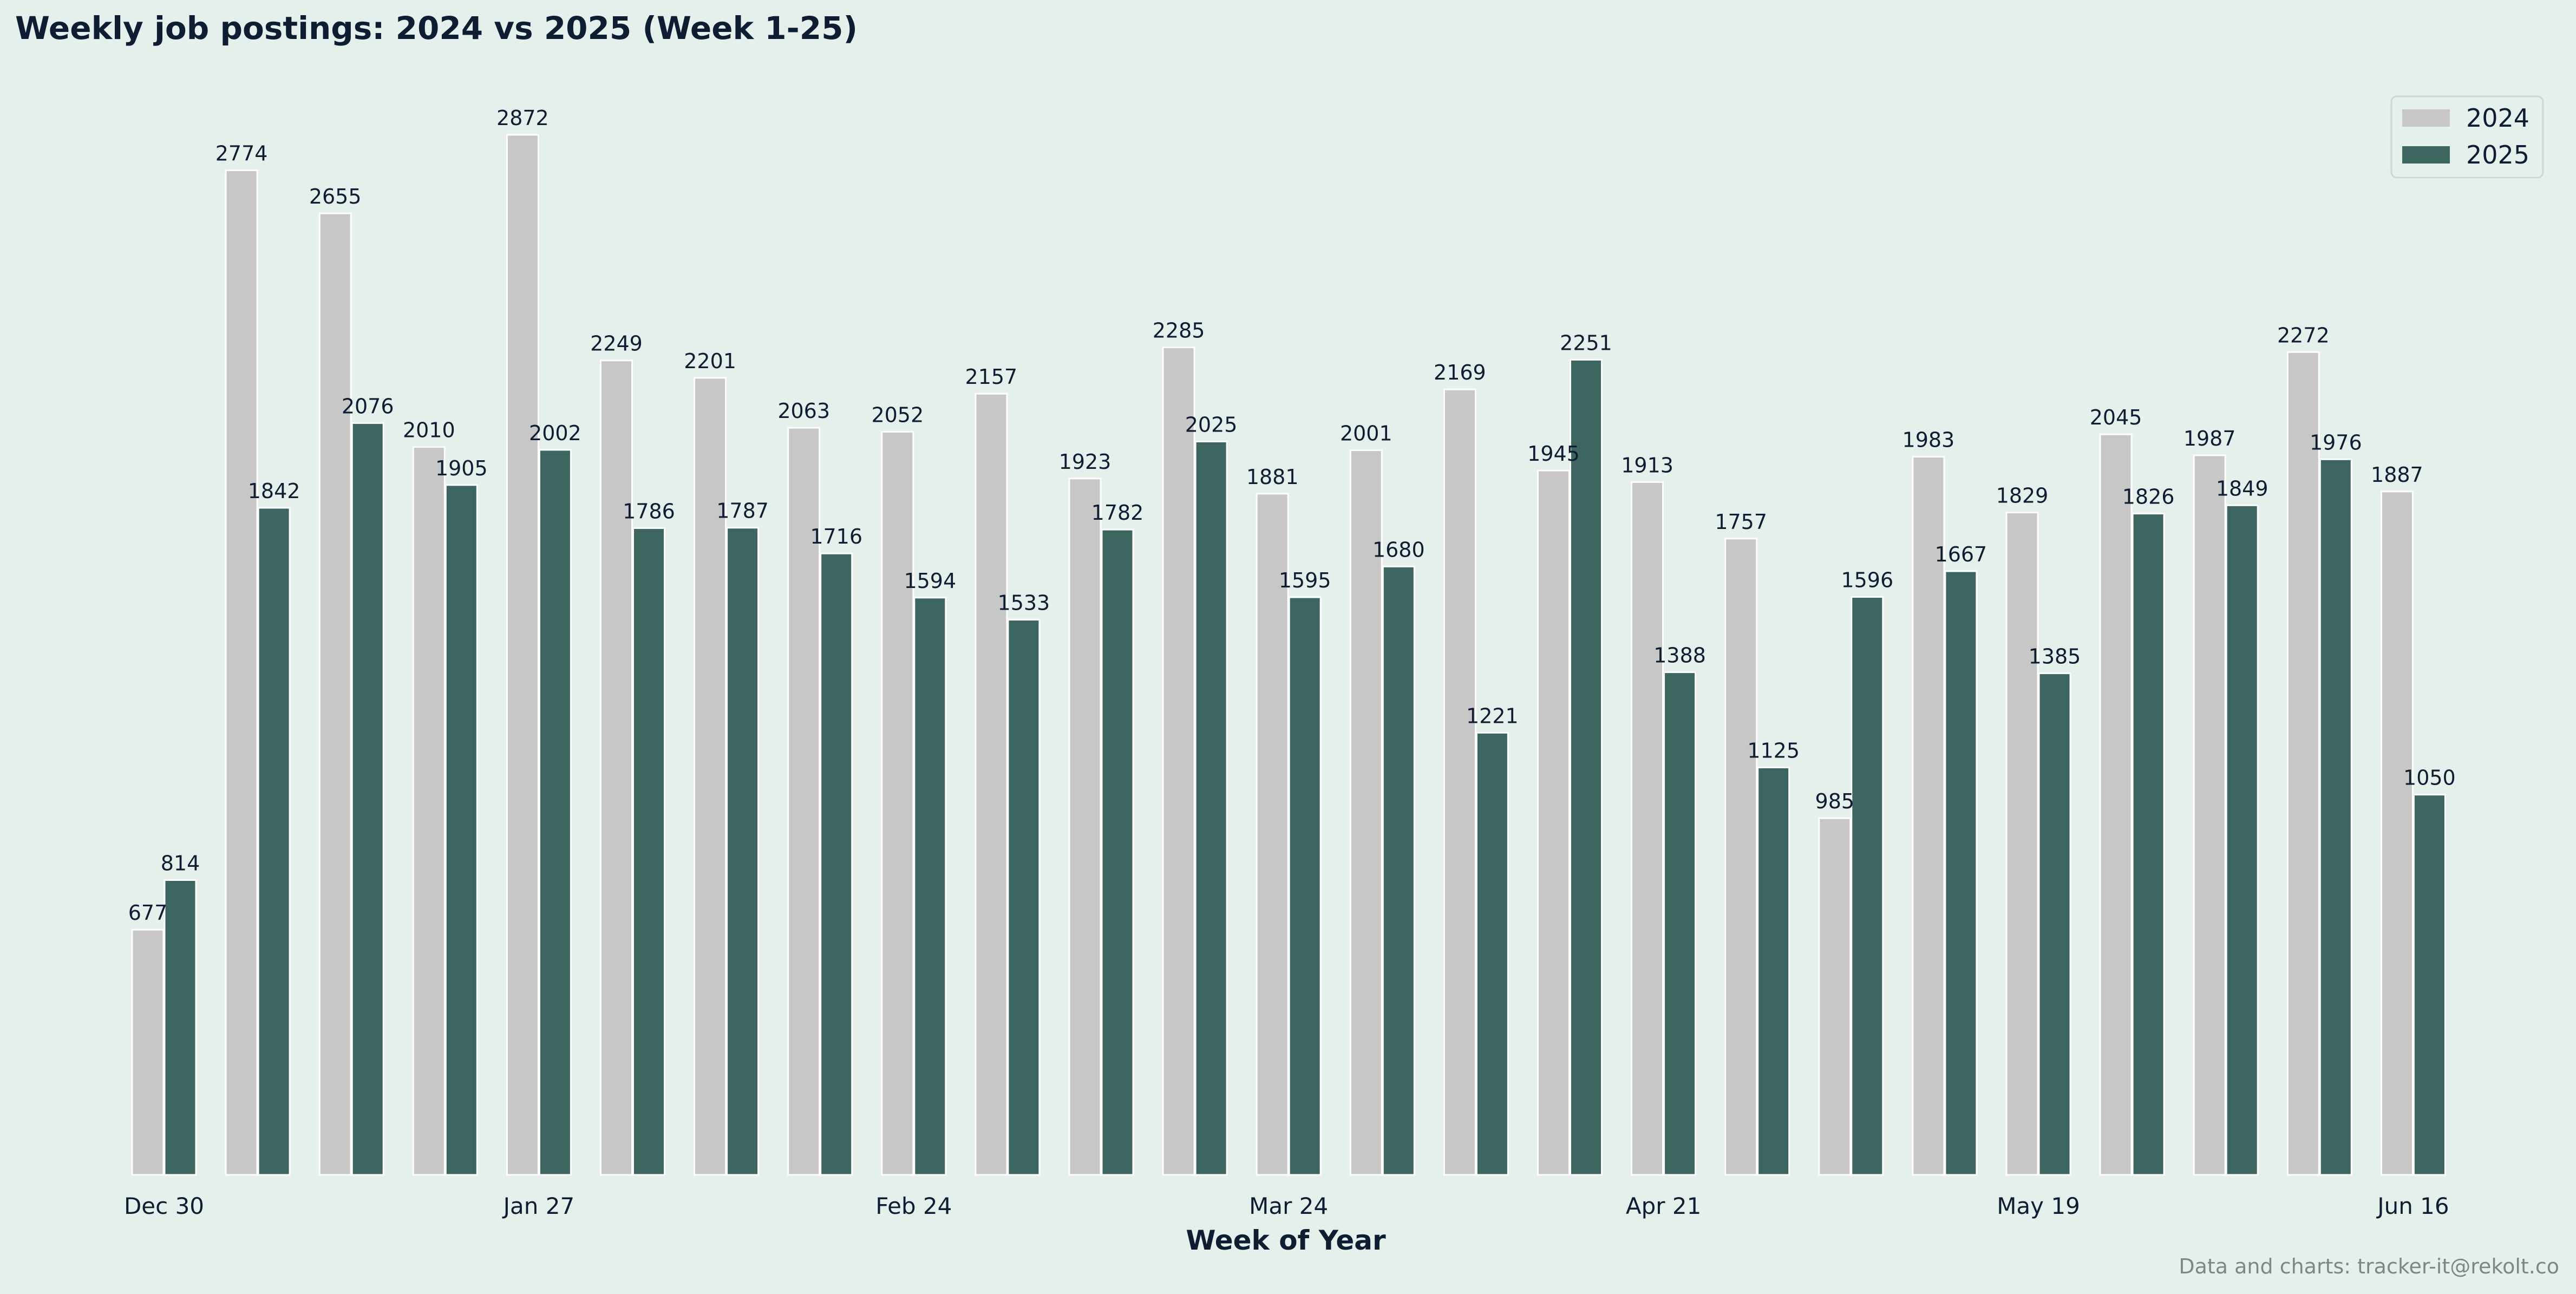  What do you see at coordinates (836, 537) in the screenshot?
I see `value-label-2025-week-8: 1716` at bounding box center [836, 537].